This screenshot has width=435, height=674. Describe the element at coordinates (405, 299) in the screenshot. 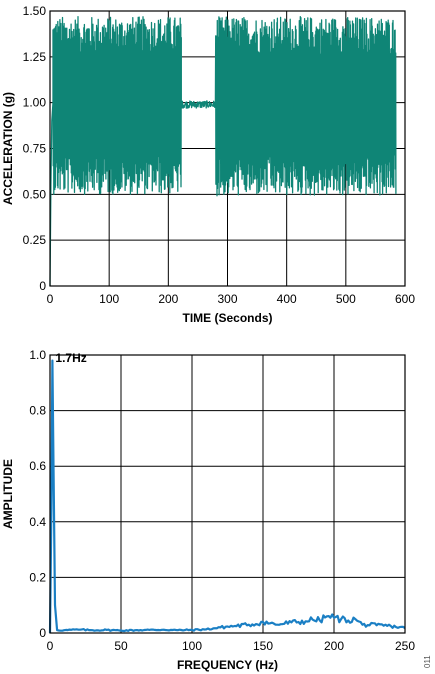

I see `accel-xtick-label: 600` at that location.